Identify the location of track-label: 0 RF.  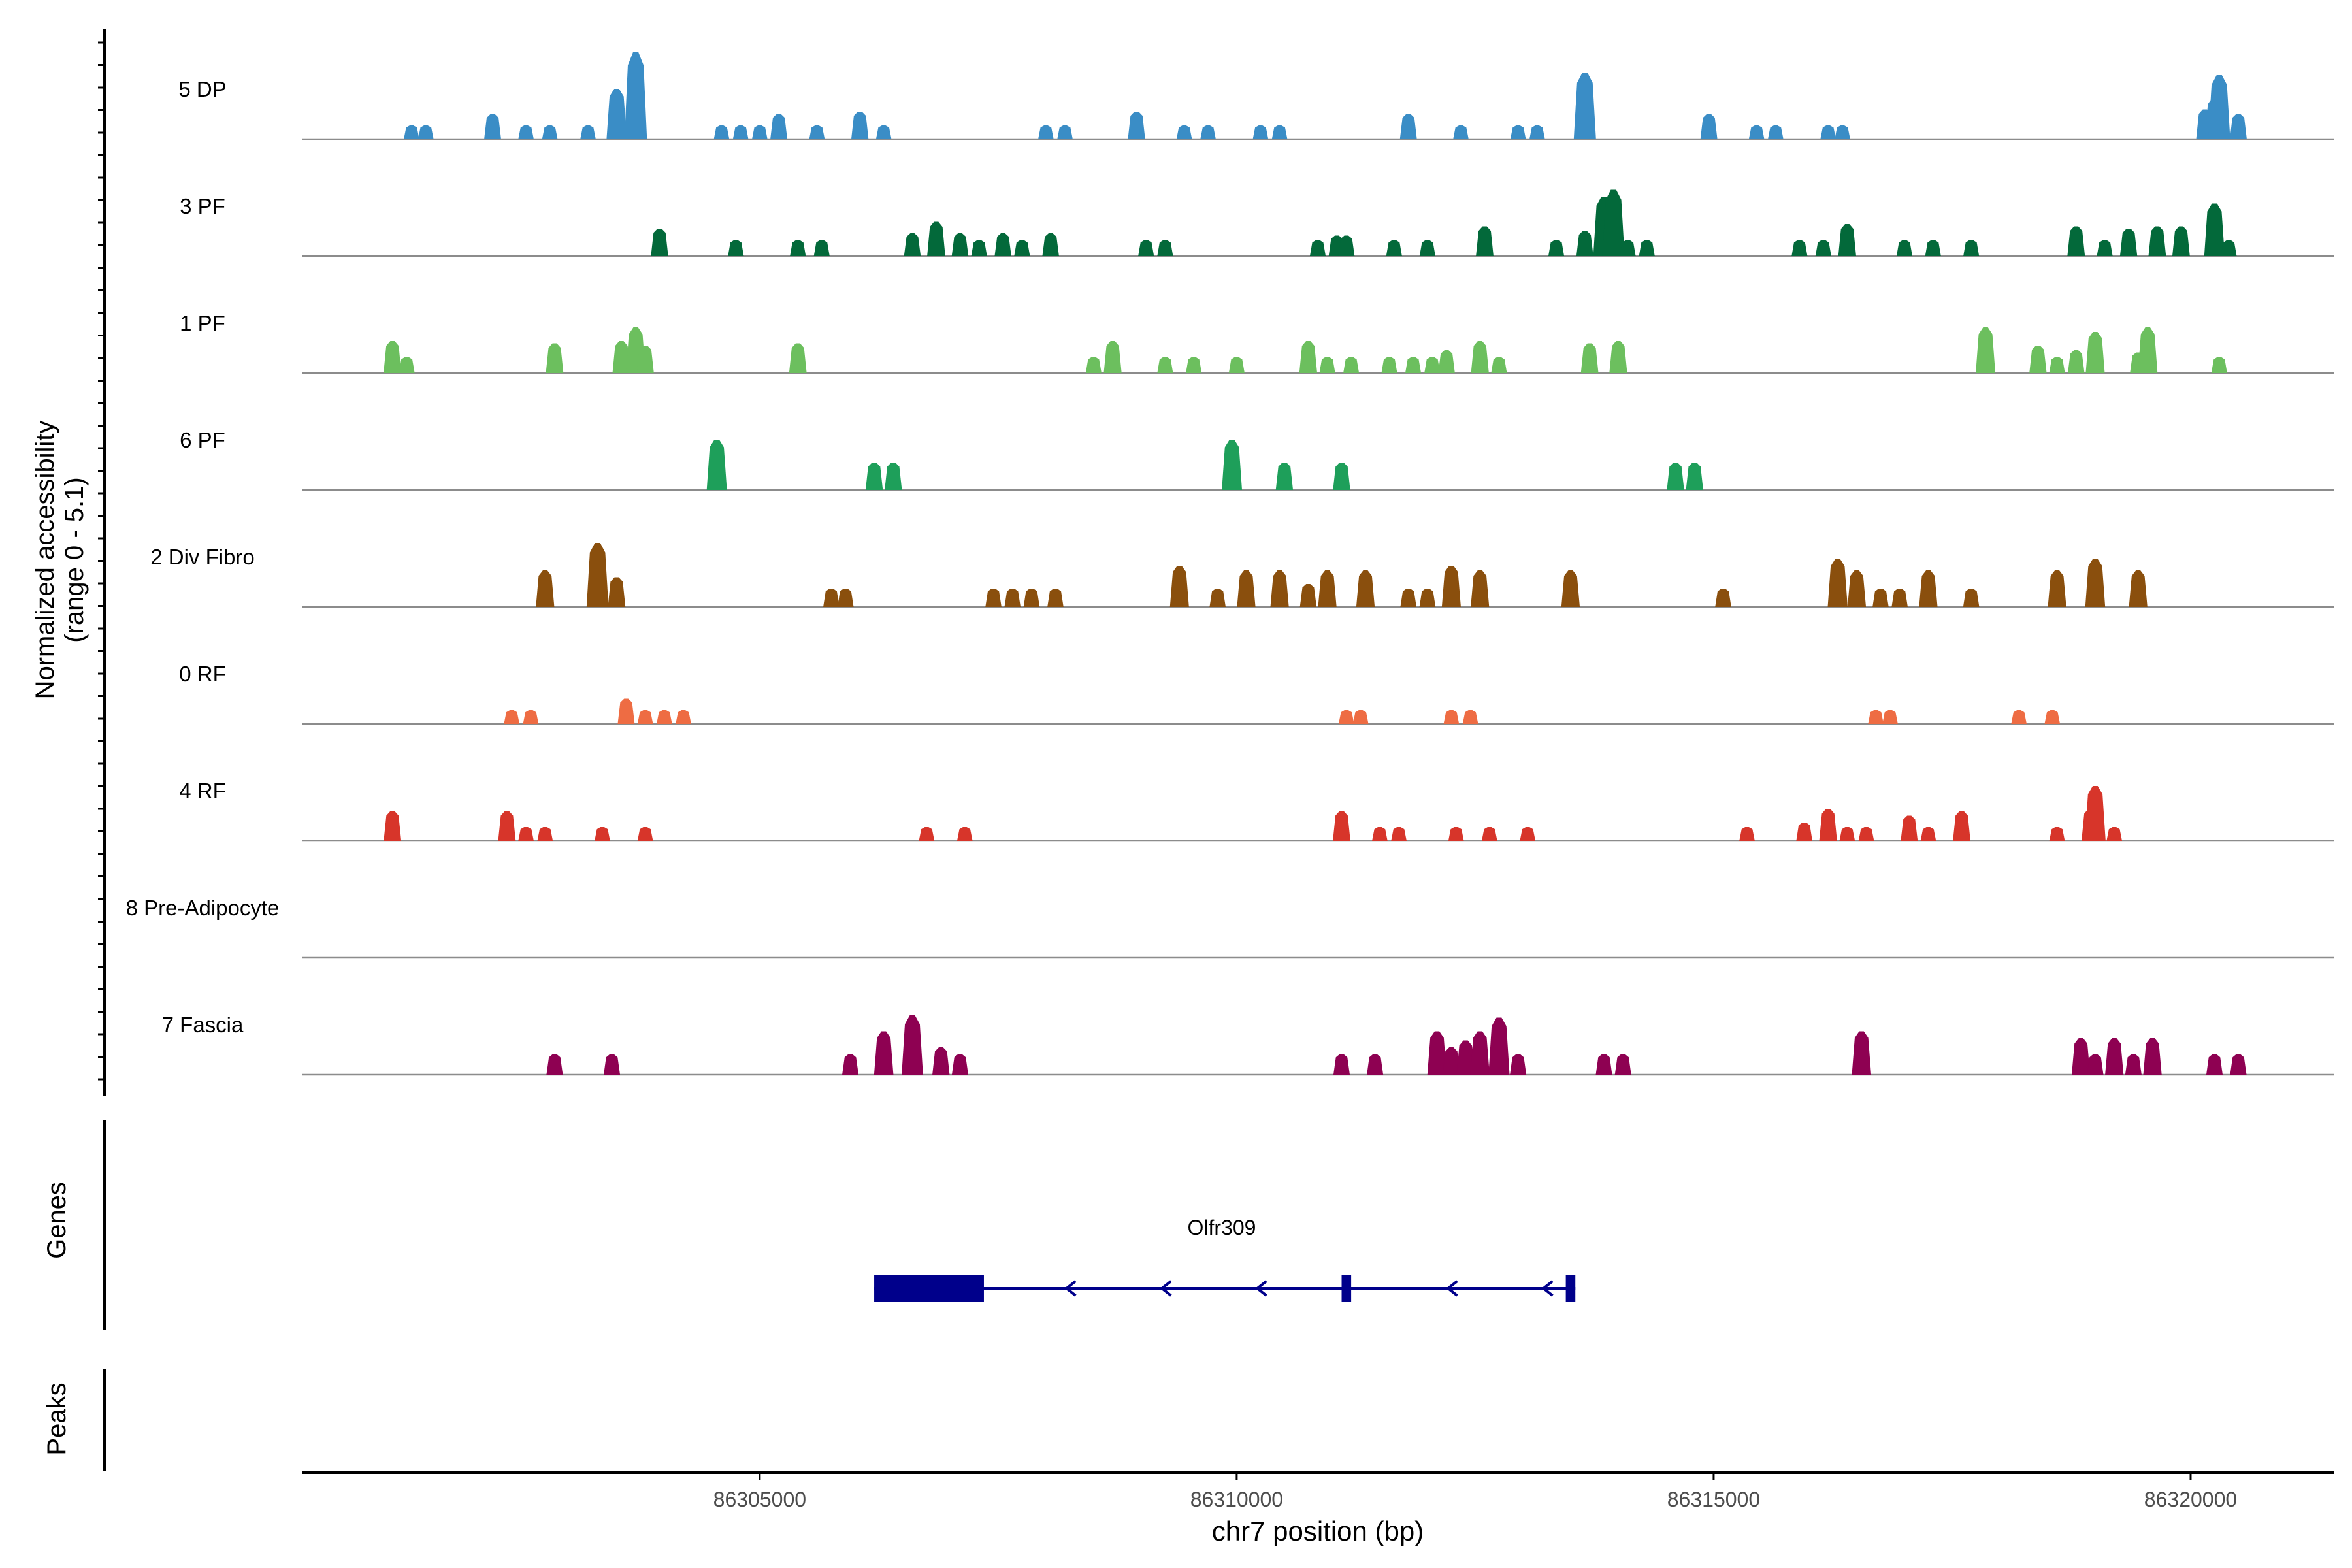
(202, 674).